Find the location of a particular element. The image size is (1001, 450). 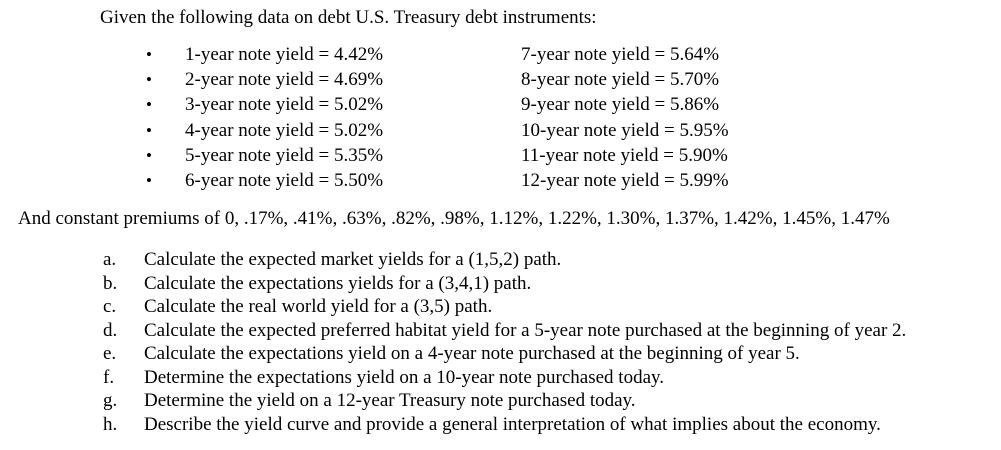

question-letter: c. is located at coordinates (110, 306).